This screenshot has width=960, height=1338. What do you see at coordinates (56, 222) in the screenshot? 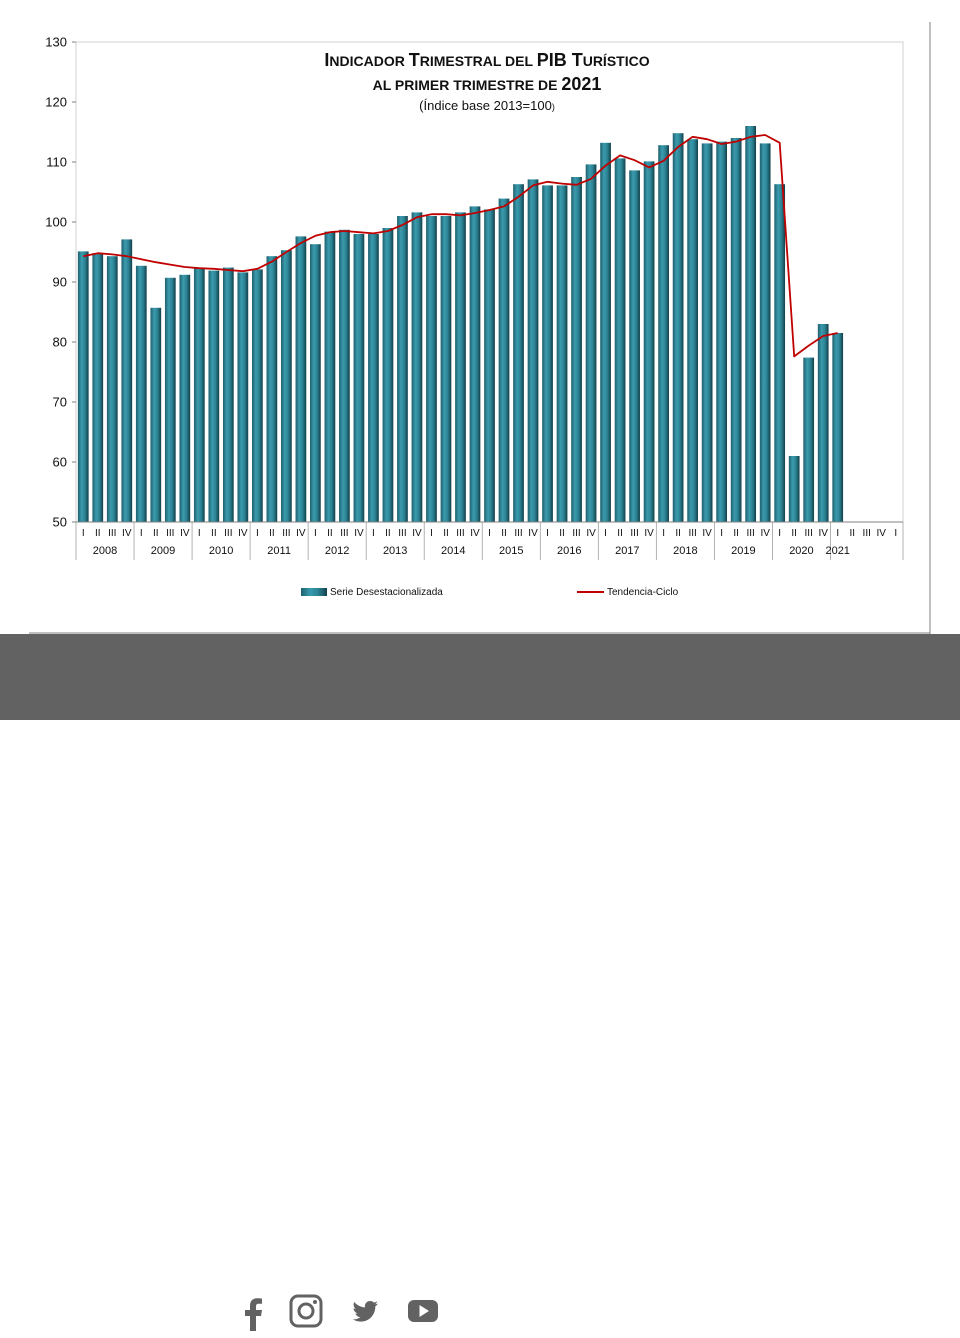
I see `y-tick-label: 100` at bounding box center [56, 222].